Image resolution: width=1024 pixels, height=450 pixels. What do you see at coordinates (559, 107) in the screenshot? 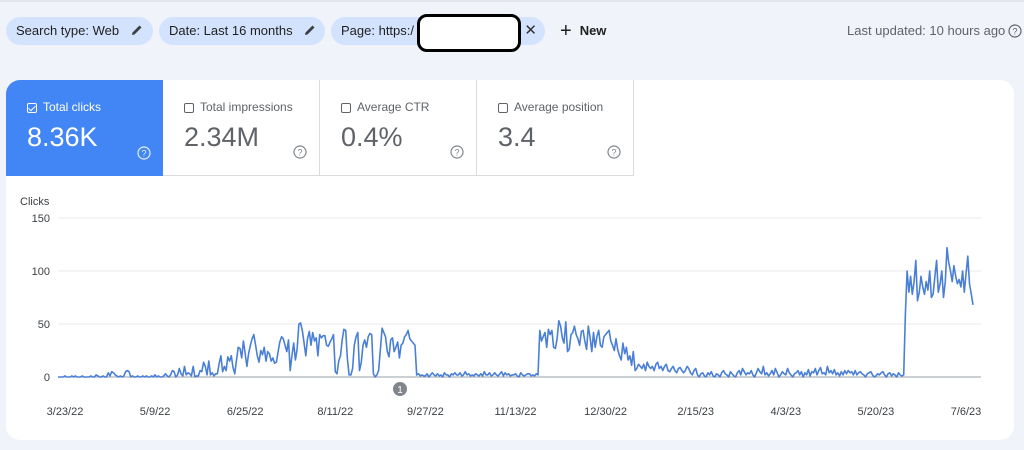
I see `metric-label-text: Average position` at bounding box center [559, 107].